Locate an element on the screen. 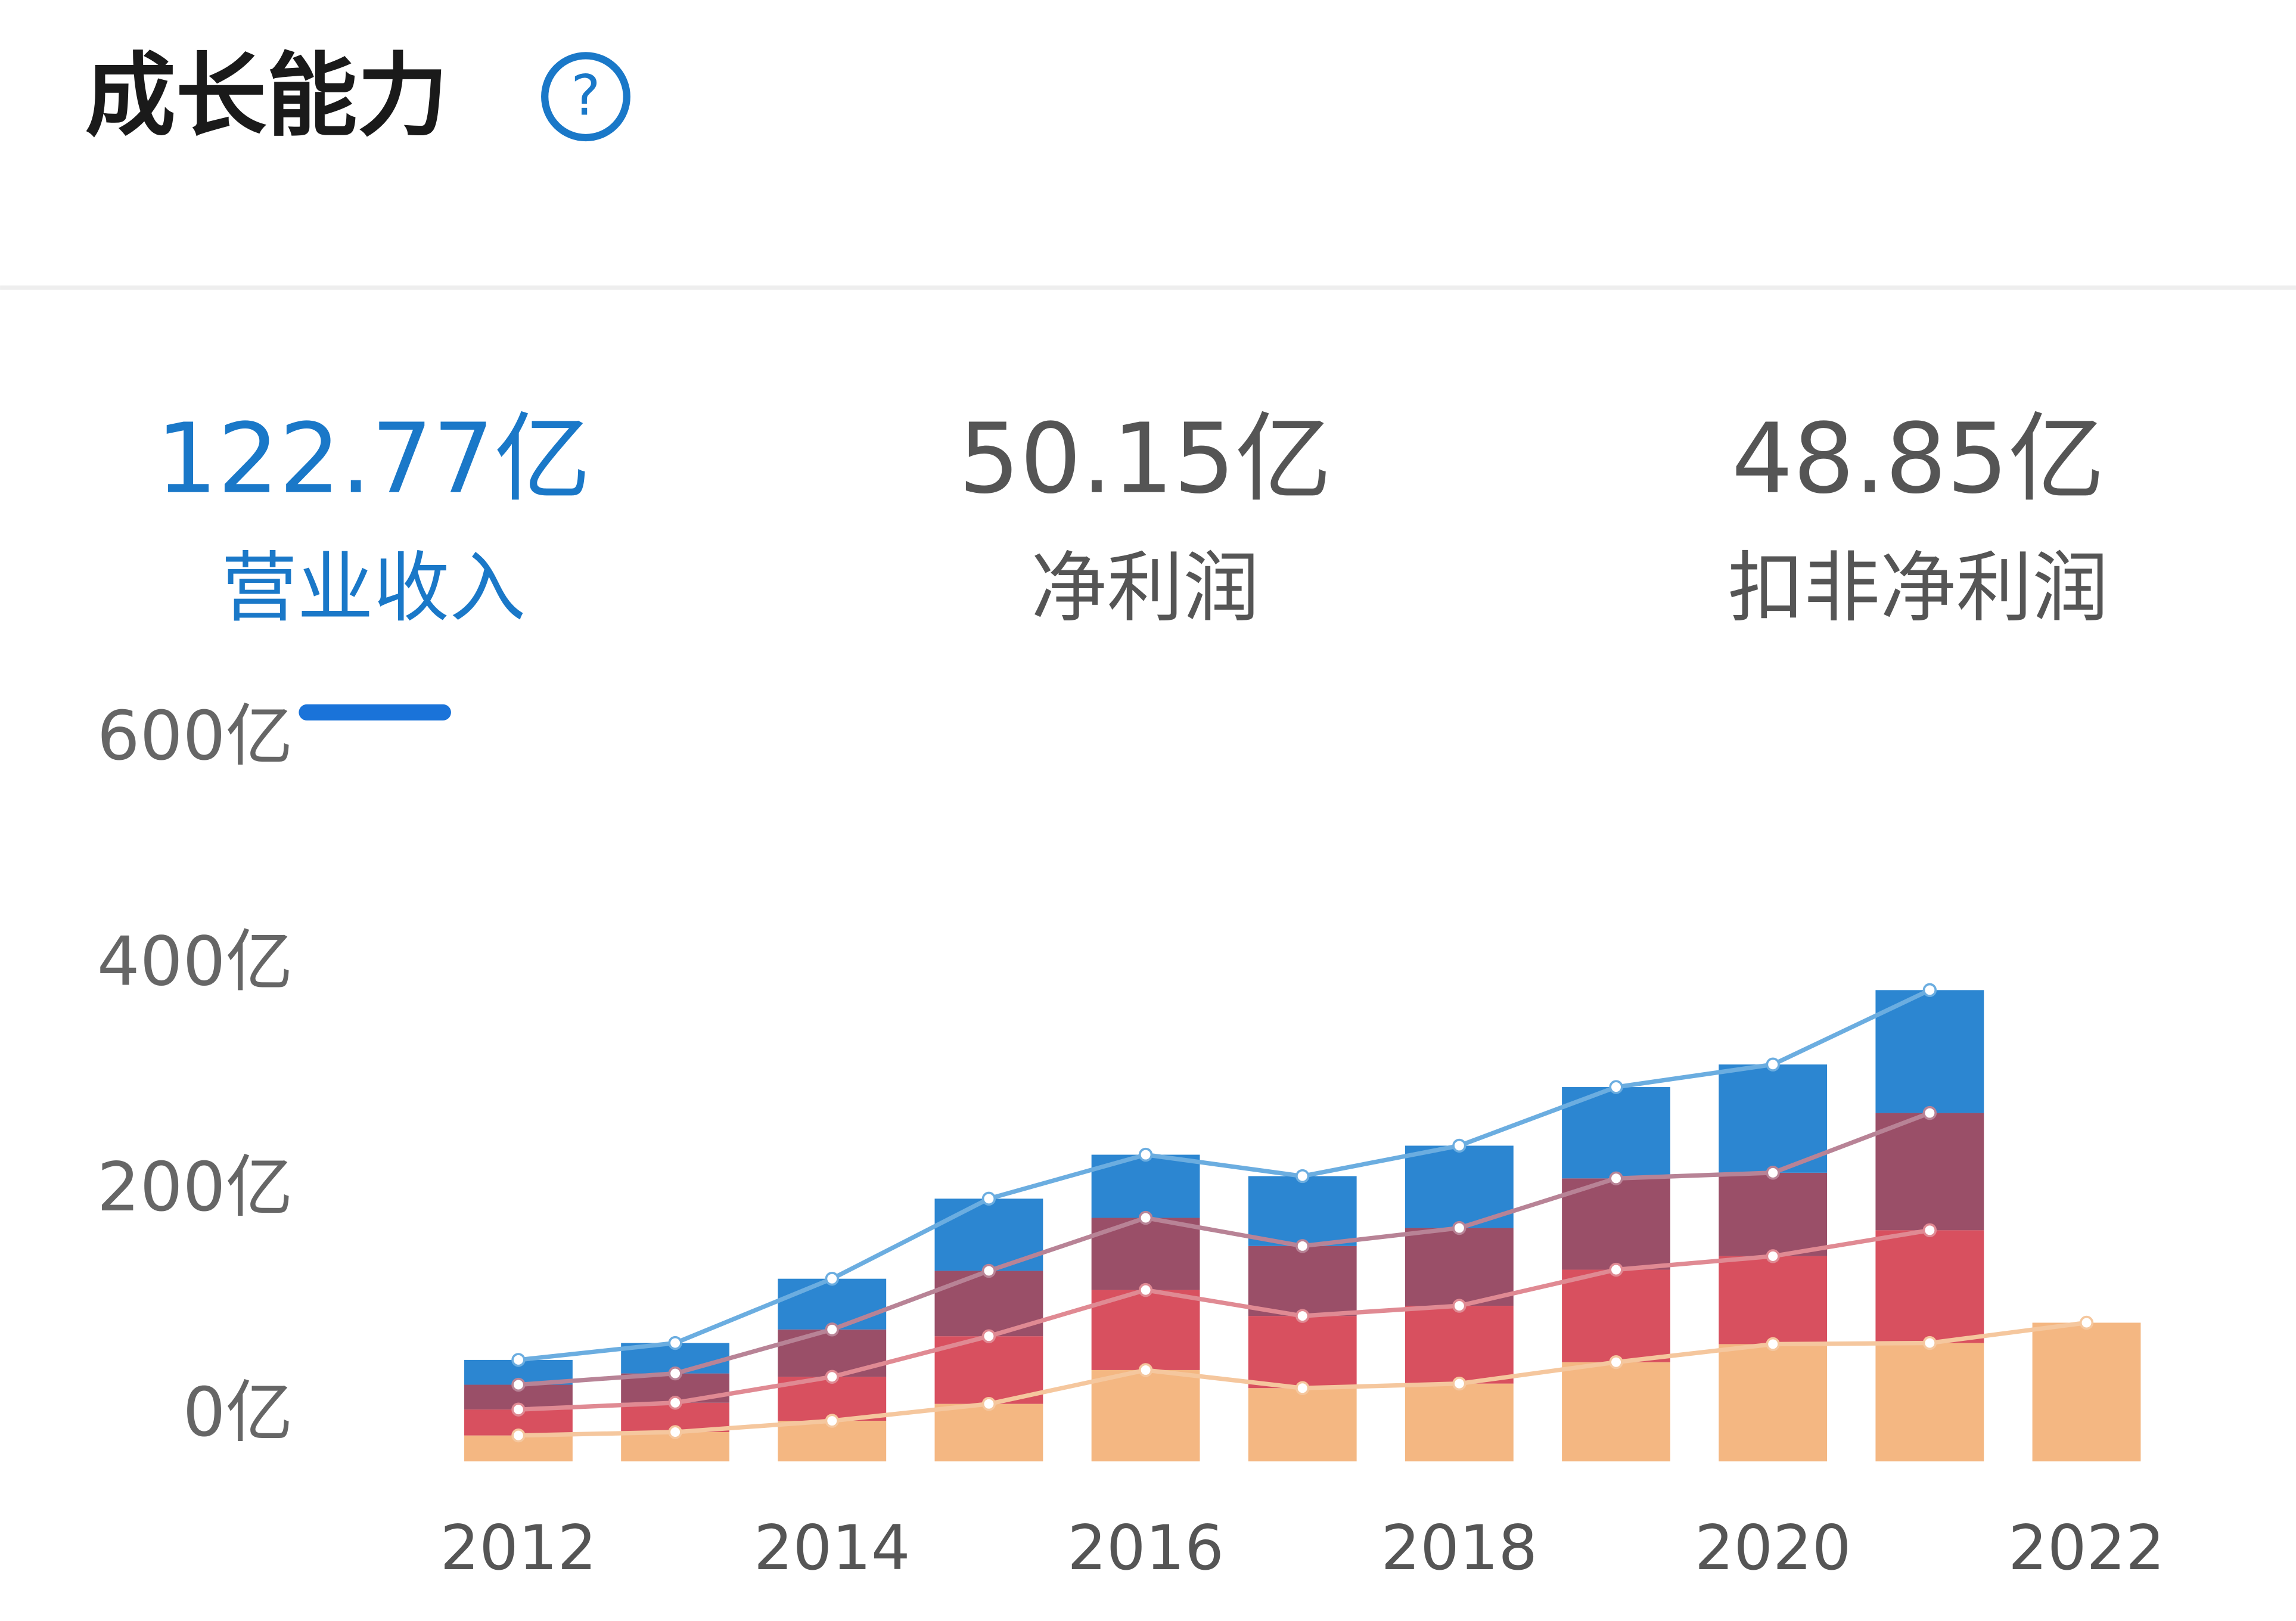  y-tick-label: 0亿 is located at coordinates (238, 1412).